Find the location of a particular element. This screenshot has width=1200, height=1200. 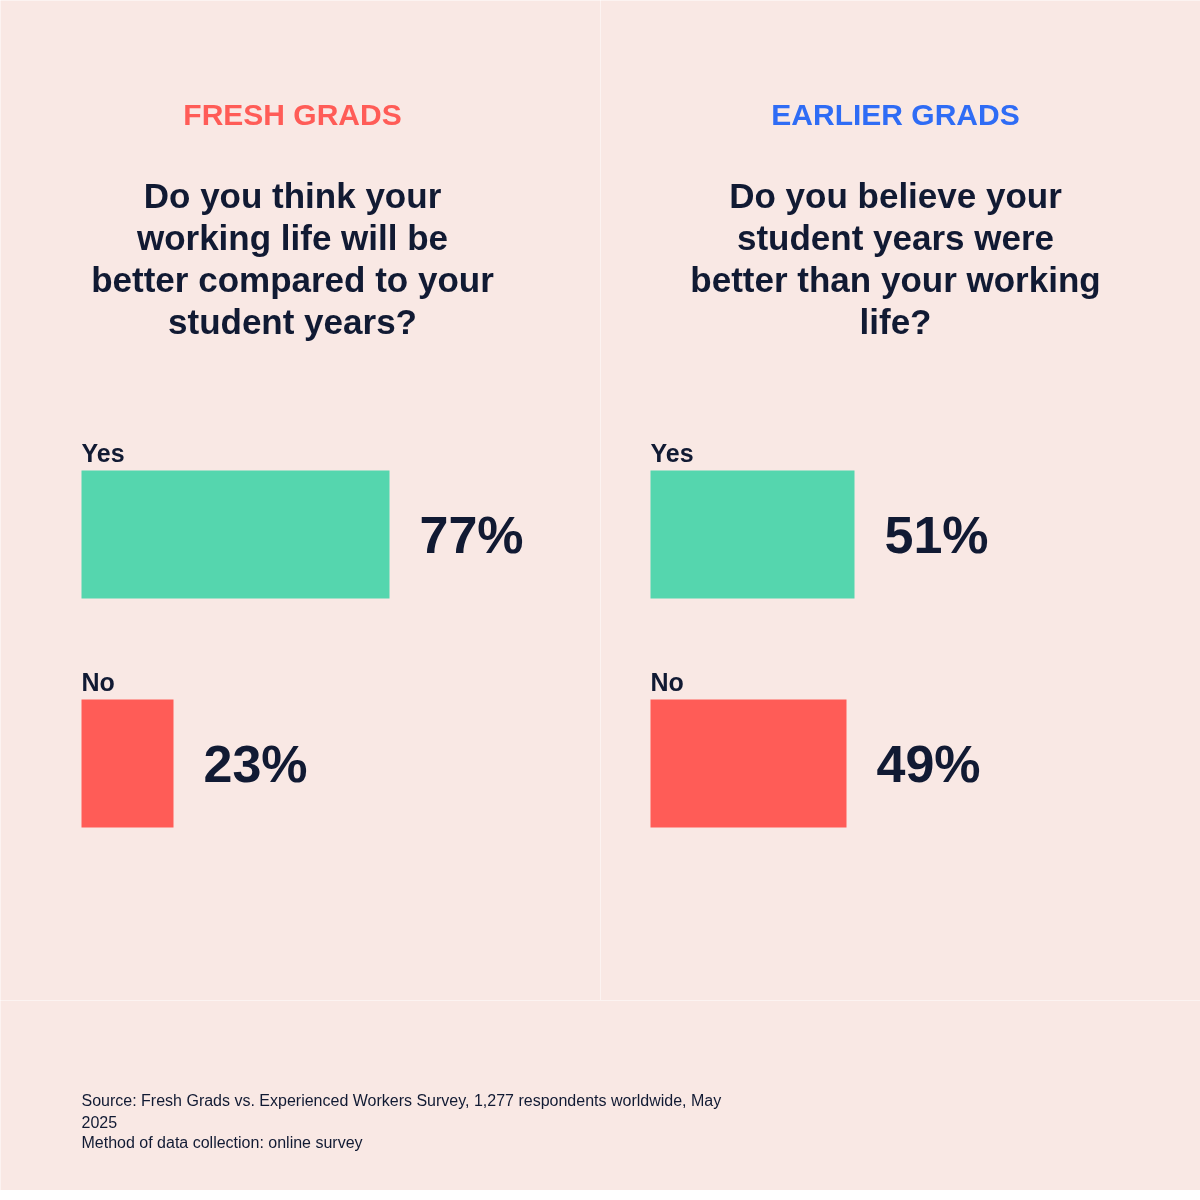

data-label: 77% is located at coordinates (471, 534).